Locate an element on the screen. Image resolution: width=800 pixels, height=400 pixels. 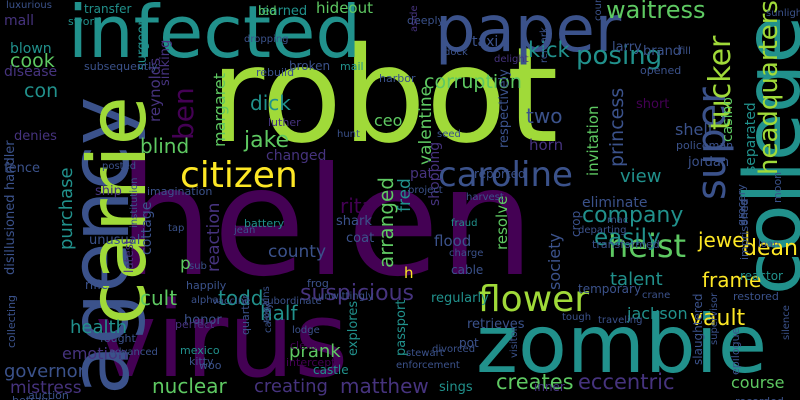
word-honor: honor is located at coordinates (203, 320).